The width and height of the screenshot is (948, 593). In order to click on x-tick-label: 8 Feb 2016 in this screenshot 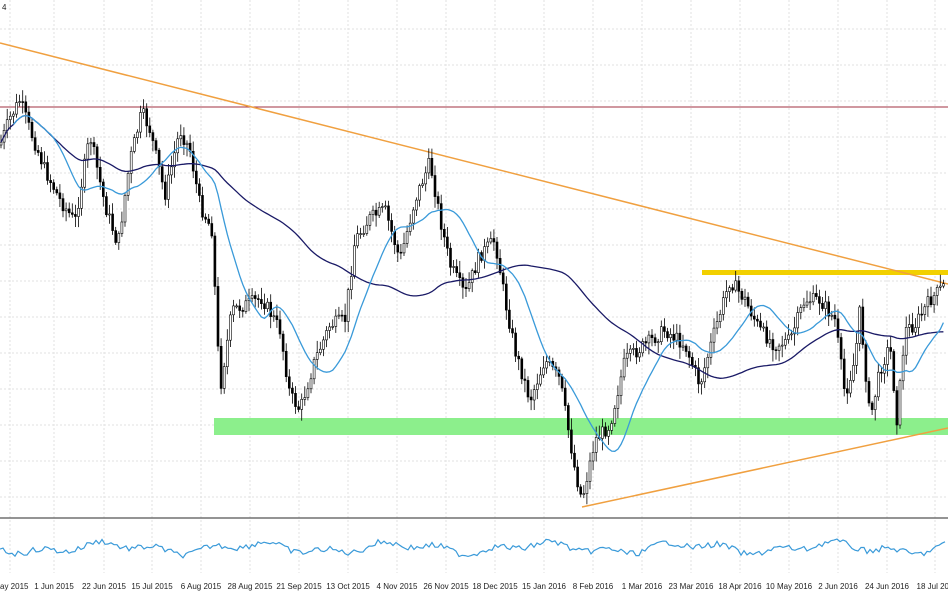, I will do `click(593, 586)`.